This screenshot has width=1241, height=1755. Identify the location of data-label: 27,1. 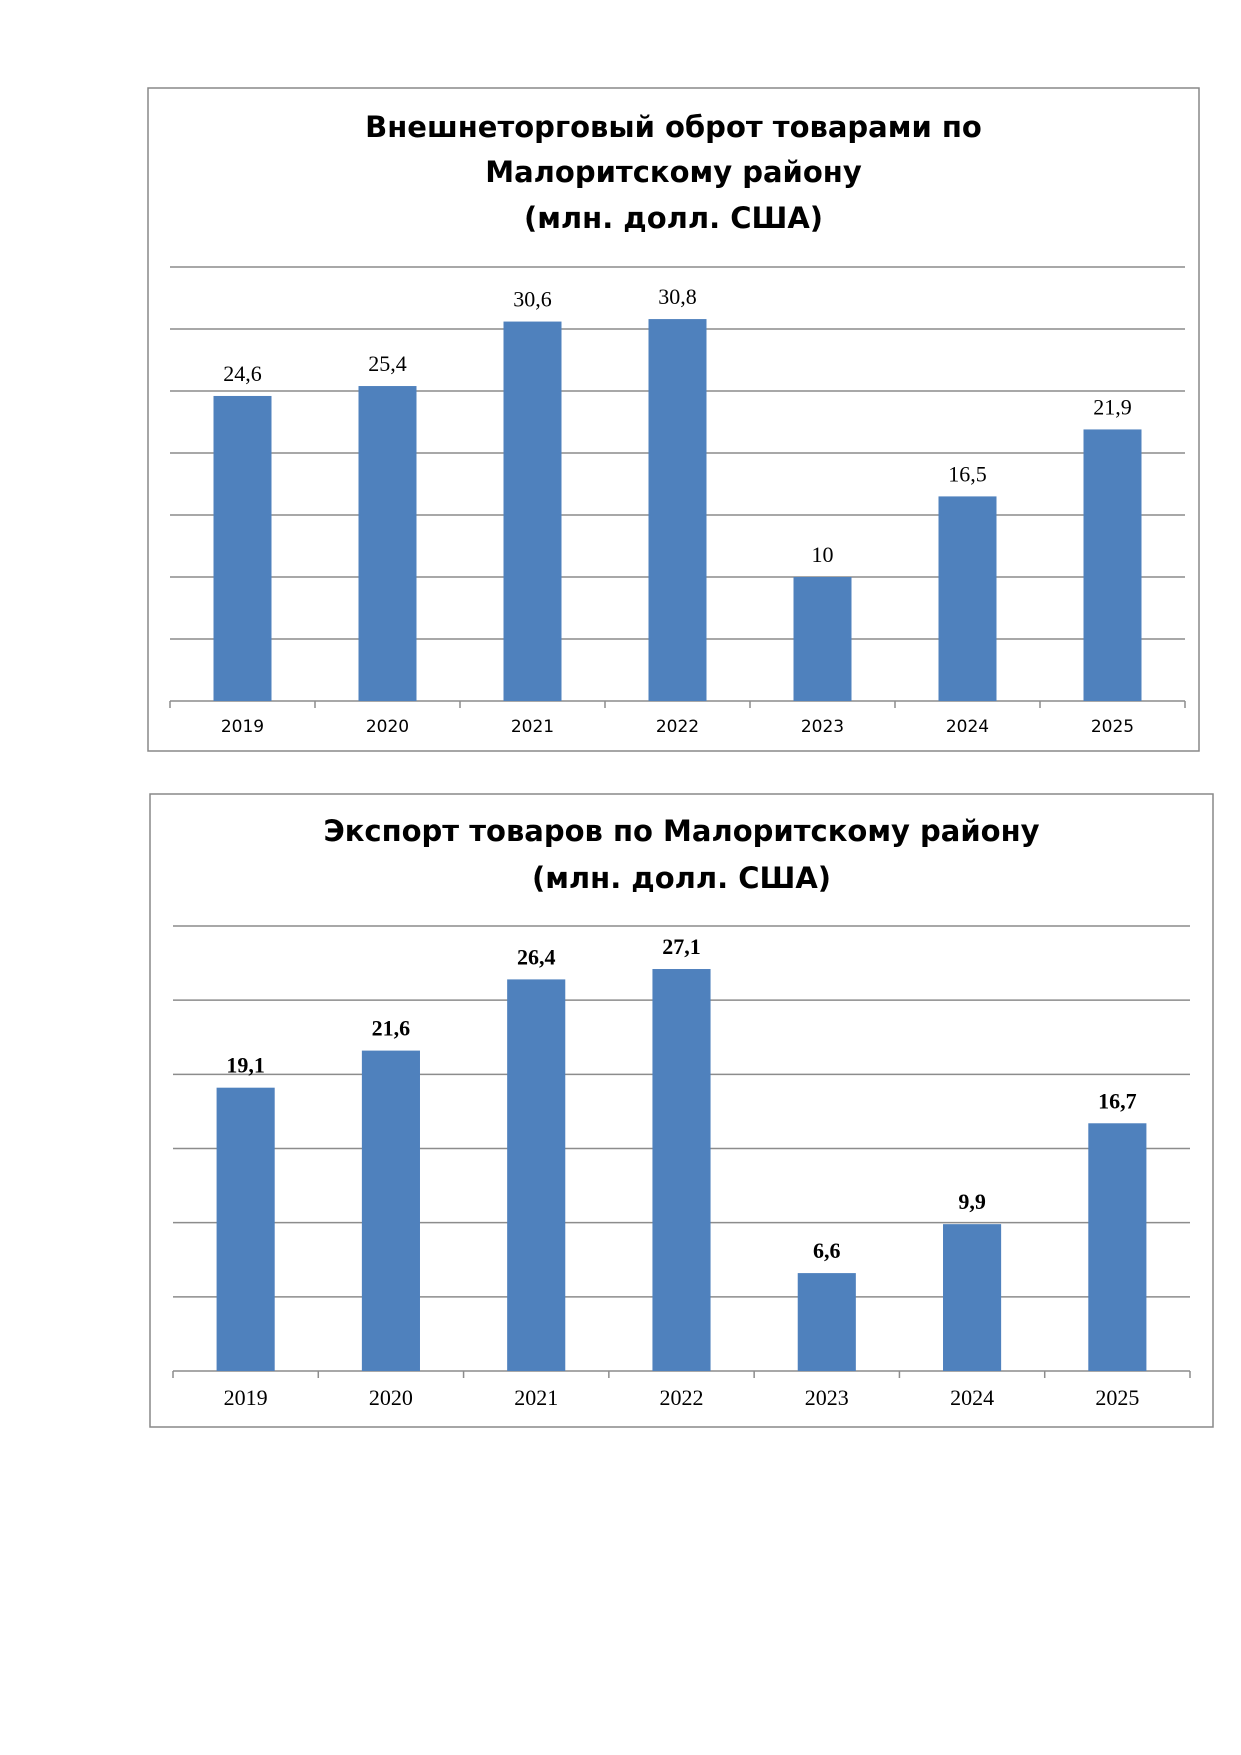
(681, 946).